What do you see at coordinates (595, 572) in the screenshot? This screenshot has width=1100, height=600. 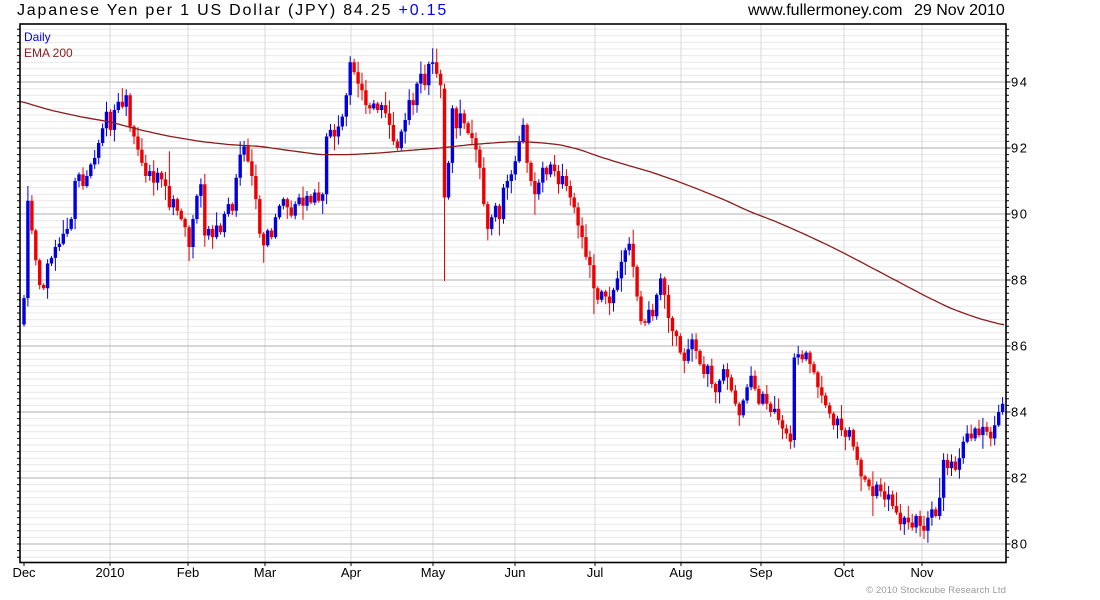 I see `svg-text: Jul` at bounding box center [595, 572].